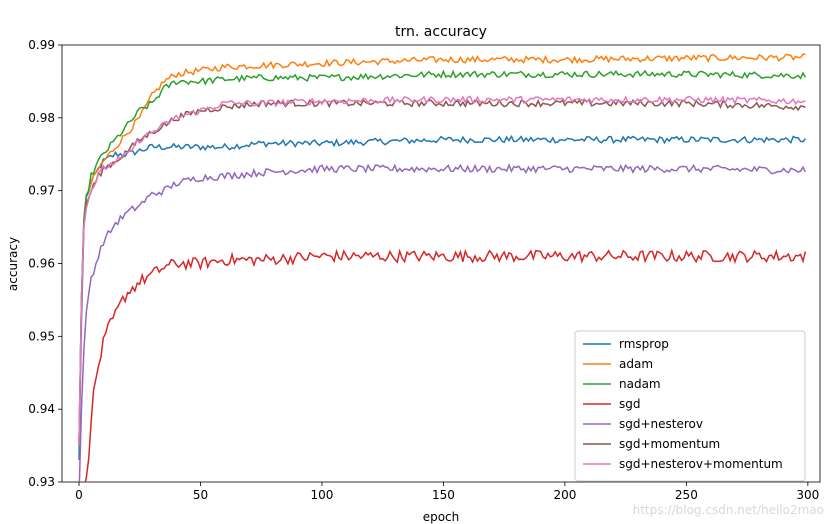  Describe the element at coordinates (41, 409) in the screenshot. I see `y-tick-label: 0.94` at that location.